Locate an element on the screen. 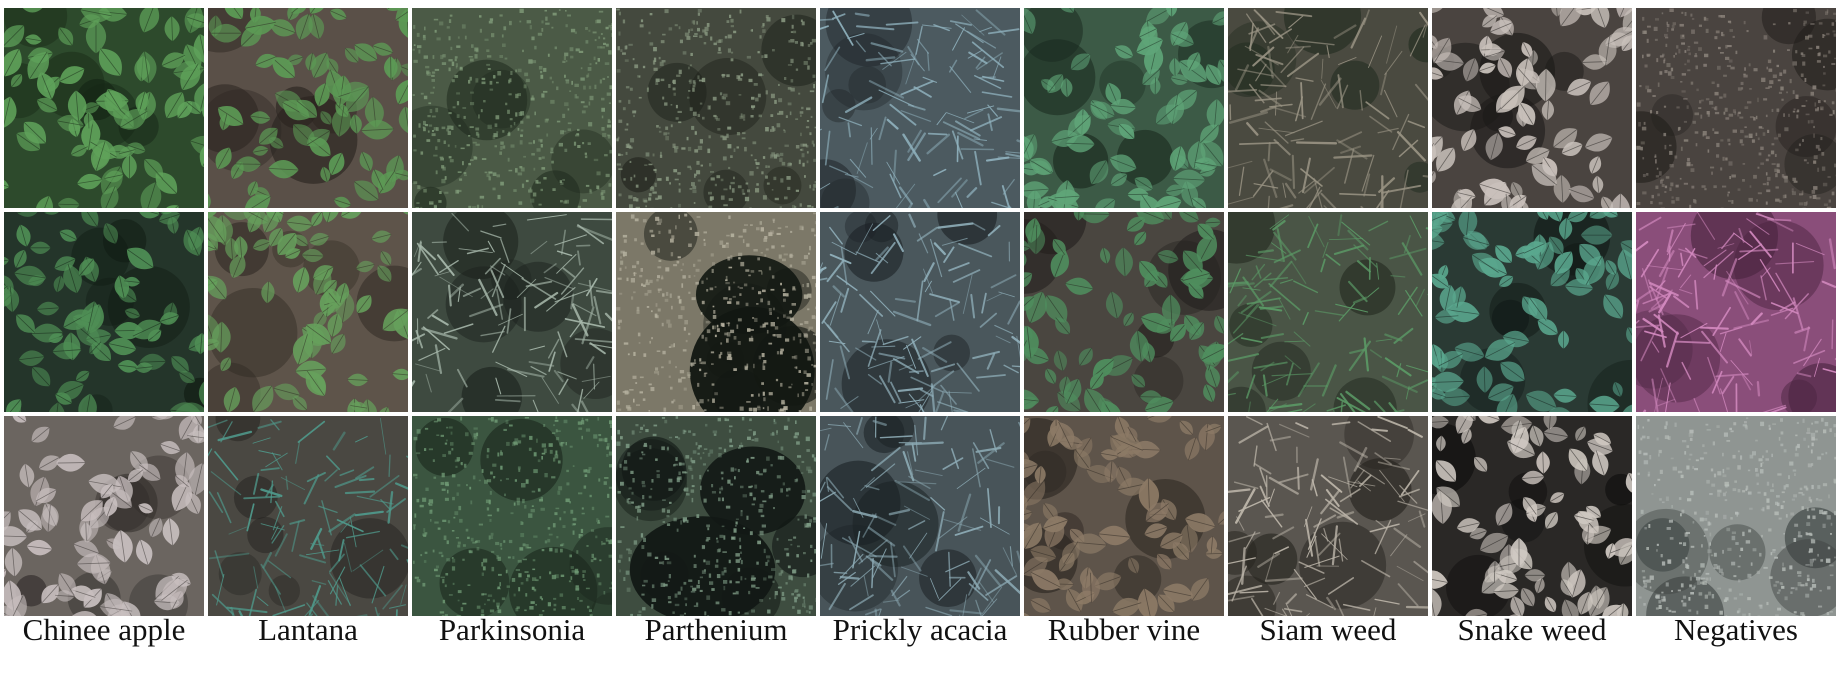 The width and height of the screenshot is (1837, 674). column-label-chinee-apple: Chinee apple is located at coordinates (104, 629).